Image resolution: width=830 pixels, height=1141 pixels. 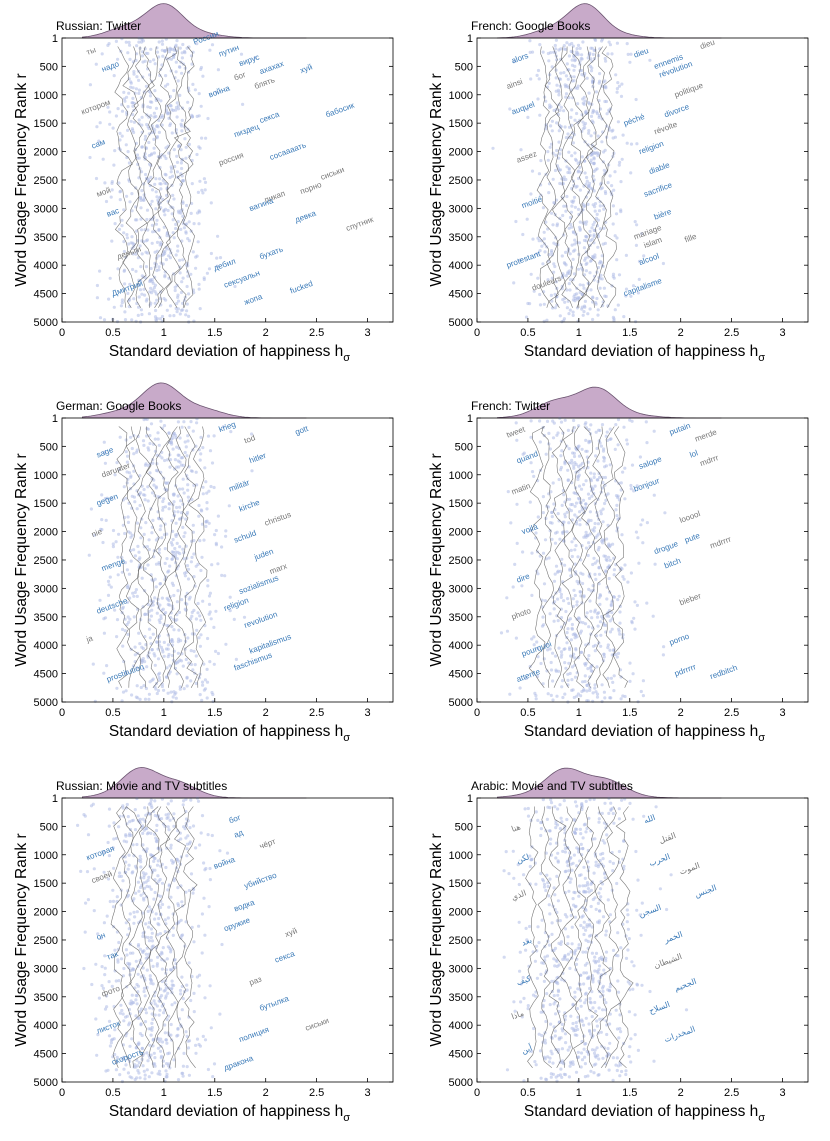 I want to click on word-label: kirche, so click(x=250, y=506).